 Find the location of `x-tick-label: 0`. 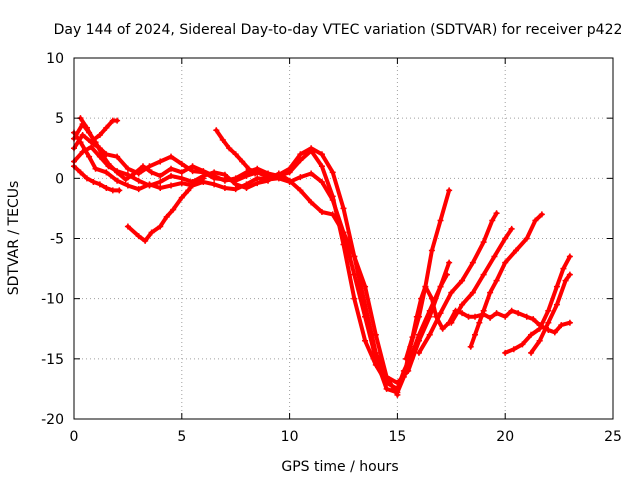

x-tick-label: 0 is located at coordinates (74, 437).